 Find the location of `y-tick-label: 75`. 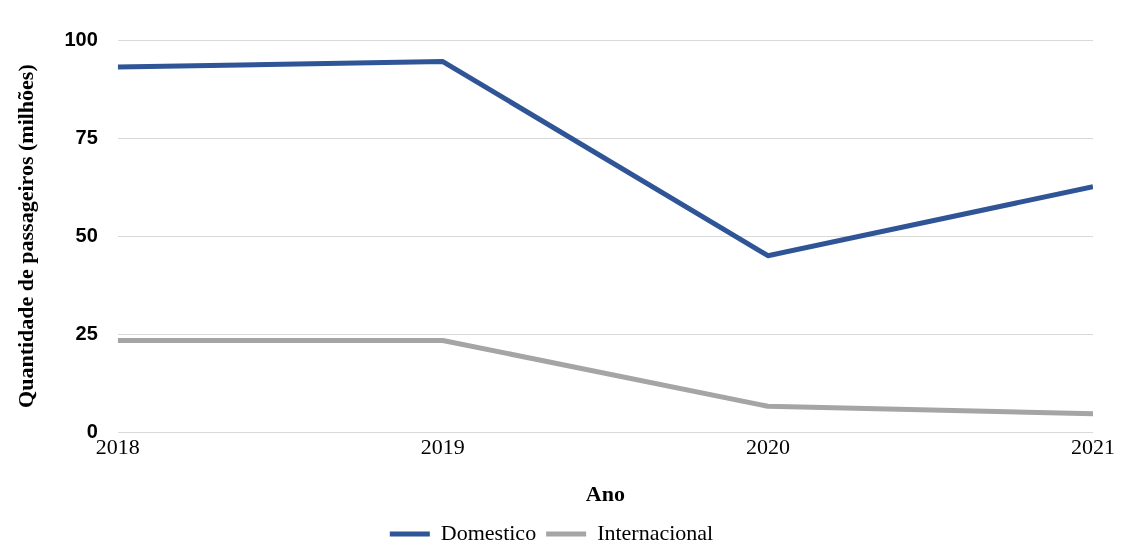

y-tick-label: 75 is located at coordinates (86, 136).